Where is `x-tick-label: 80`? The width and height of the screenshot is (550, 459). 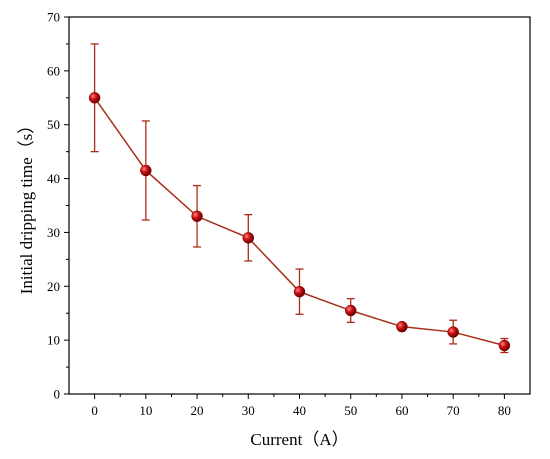
x-tick-label: 80 is located at coordinates (504, 410).